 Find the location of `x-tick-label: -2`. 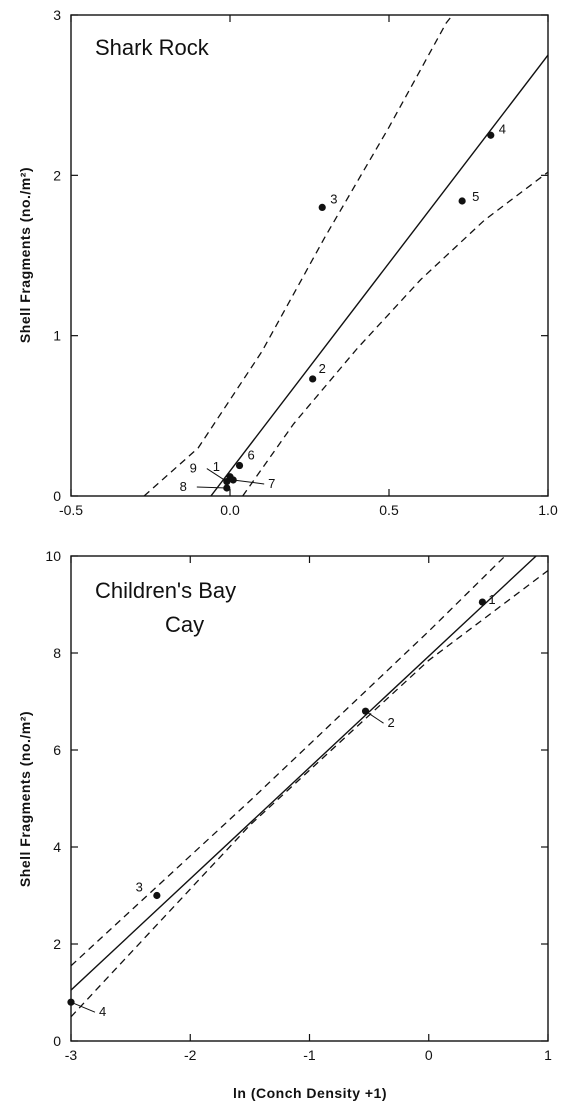

x-tick-label: -2 is located at coordinates (190, 1055).